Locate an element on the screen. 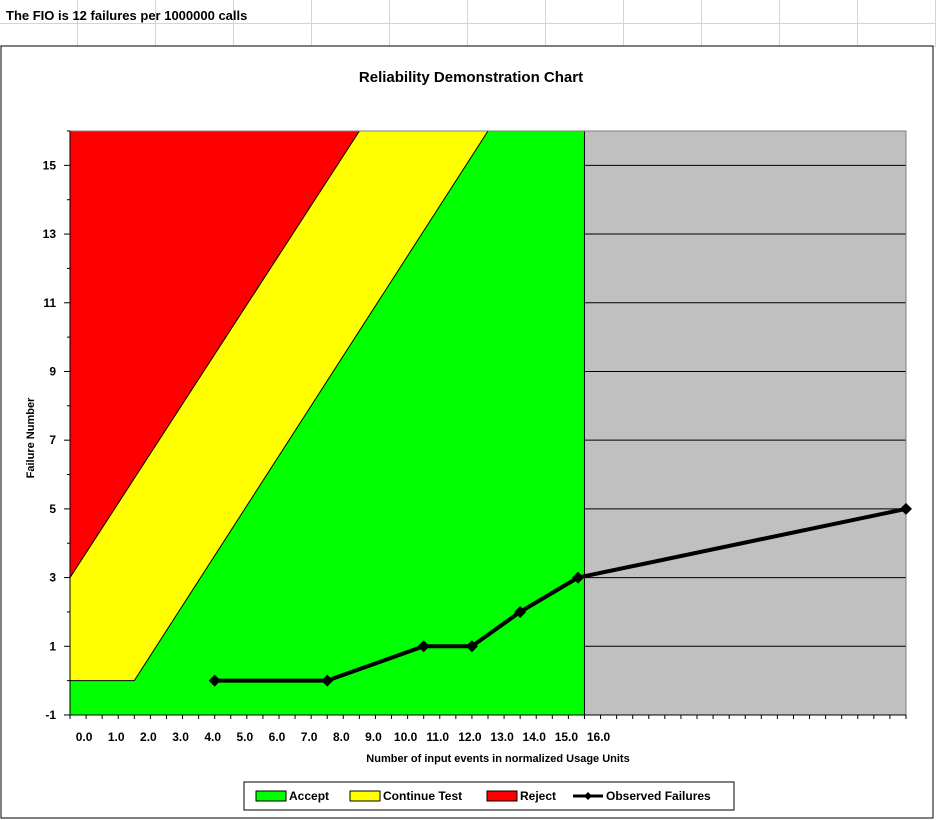 This screenshot has width=936, height=820. x-tick-label: 10.0 is located at coordinates (406, 737).